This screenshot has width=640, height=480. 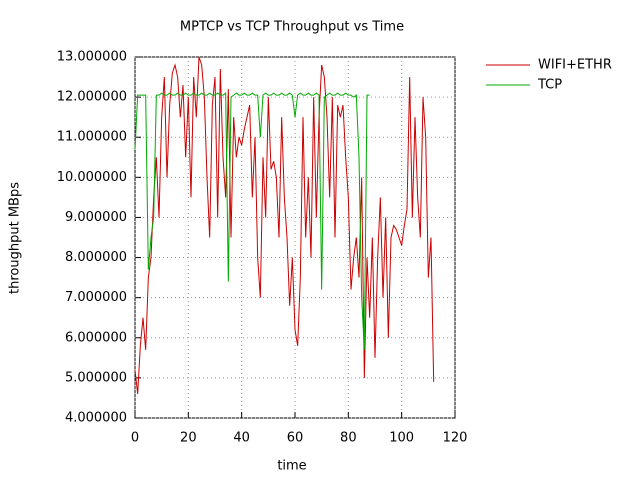 What do you see at coordinates (348, 438) in the screenshot?
I see `x-tick-label: 80` at bounding box center [348, 438].